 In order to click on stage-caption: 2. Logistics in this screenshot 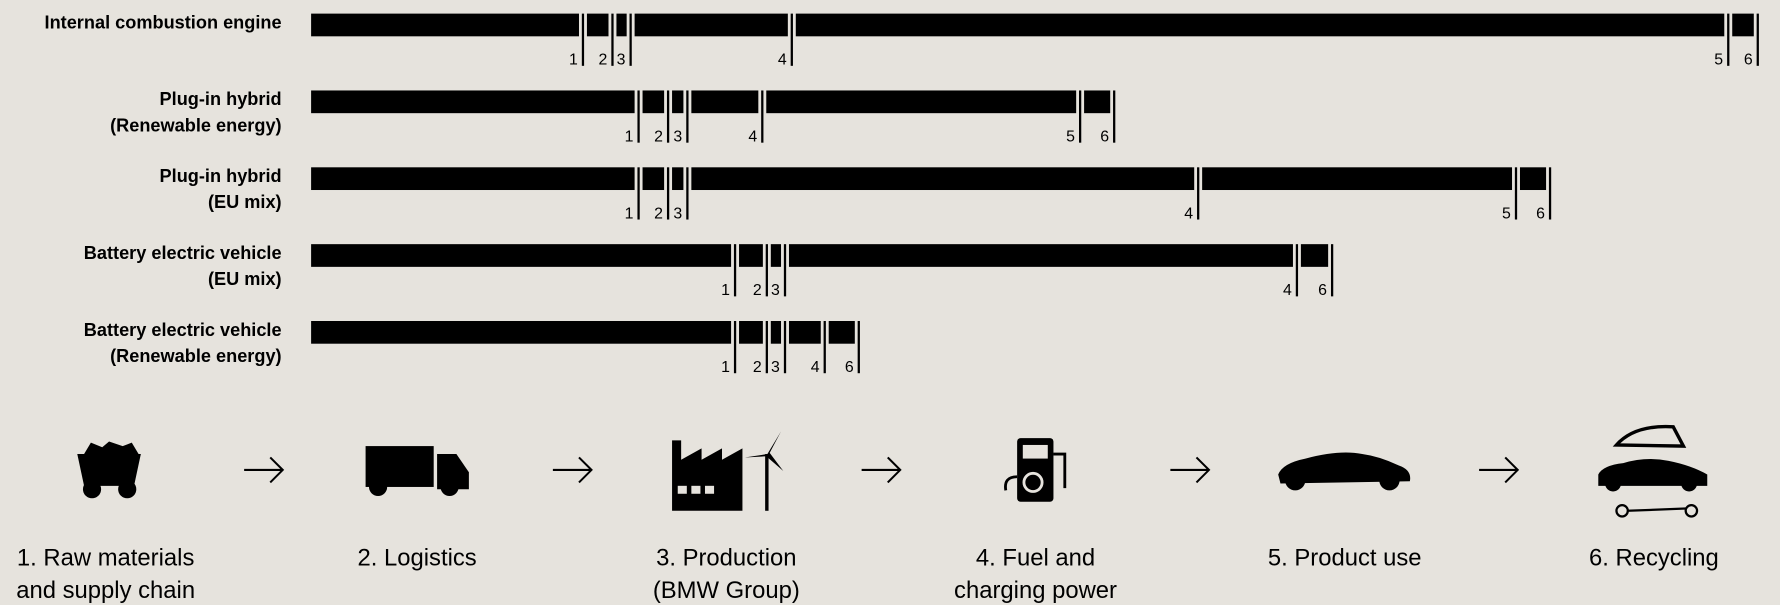, I will do `click(417, 557)`.